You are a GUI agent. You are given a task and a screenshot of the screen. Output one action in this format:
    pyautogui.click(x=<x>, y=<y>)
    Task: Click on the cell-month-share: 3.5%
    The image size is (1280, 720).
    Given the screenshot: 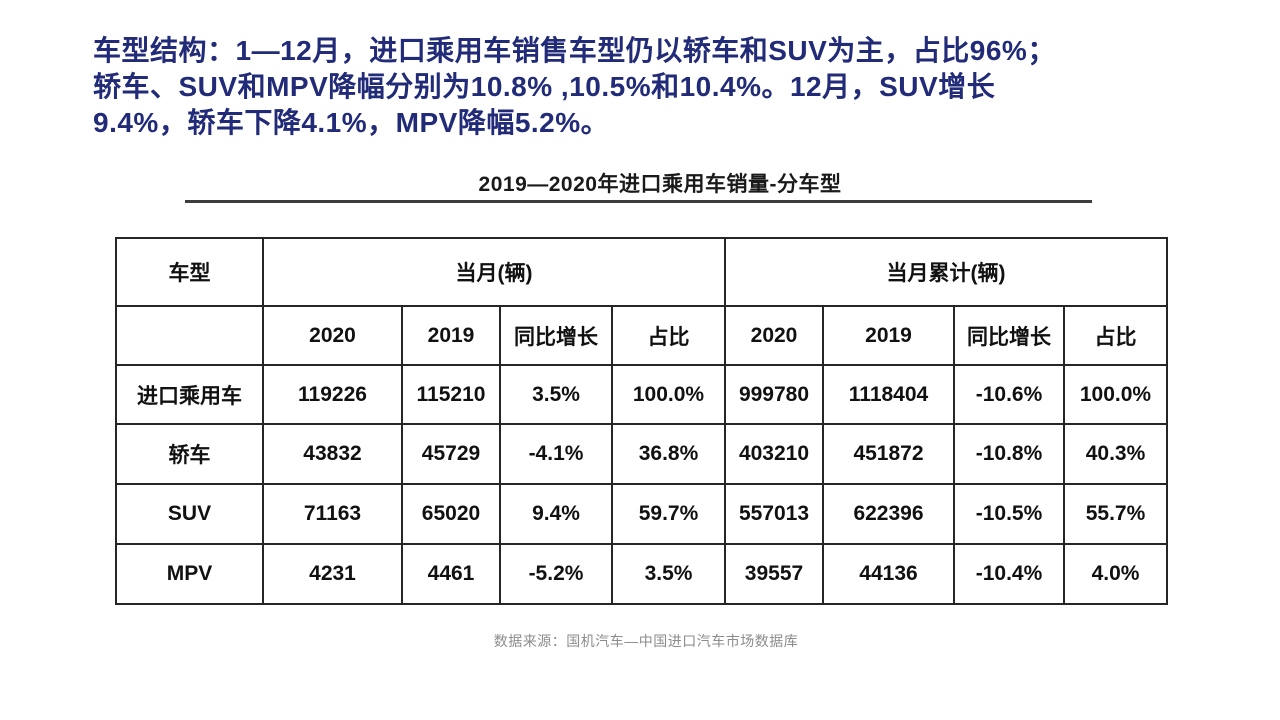 What is the action you would take?
    pyautogui.click(x=668, y=574)
    